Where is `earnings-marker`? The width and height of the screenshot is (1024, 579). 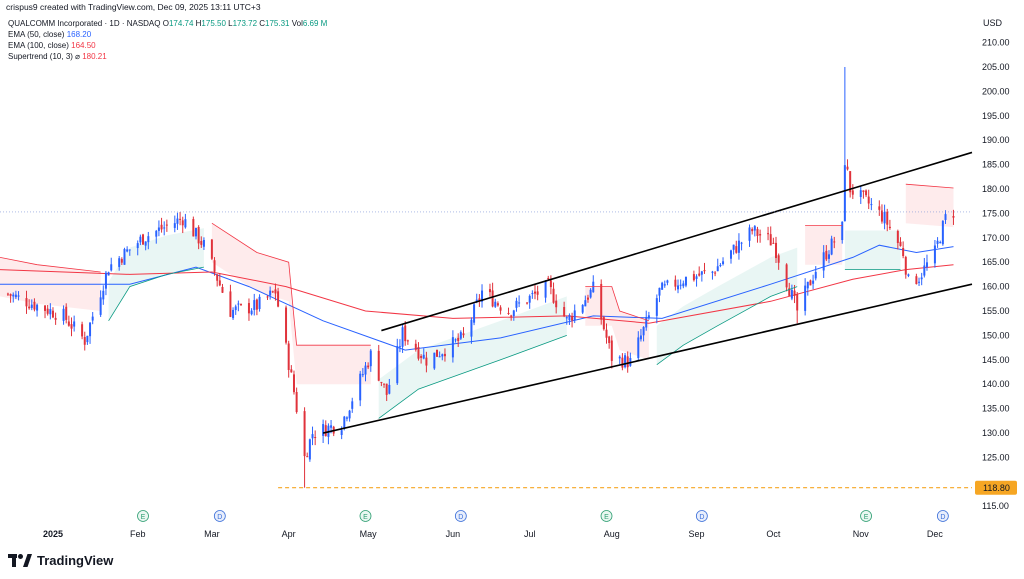
earnings-marker is located at coordinates (365, 516).